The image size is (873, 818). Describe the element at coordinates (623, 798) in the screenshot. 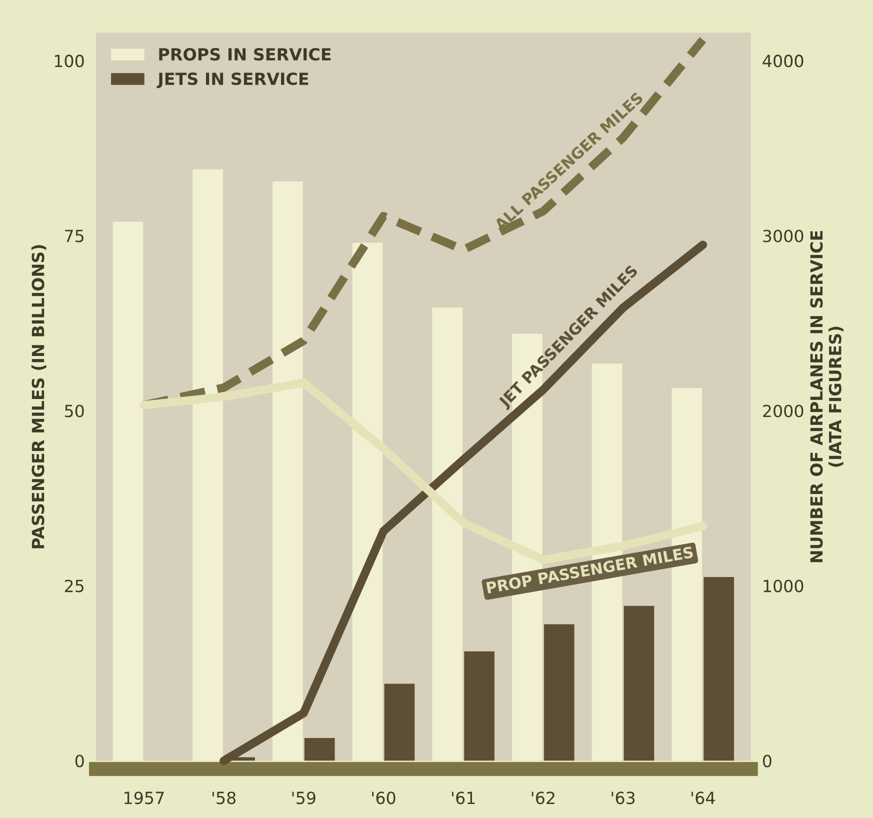

I see `x-tick-label: '63` at that location.